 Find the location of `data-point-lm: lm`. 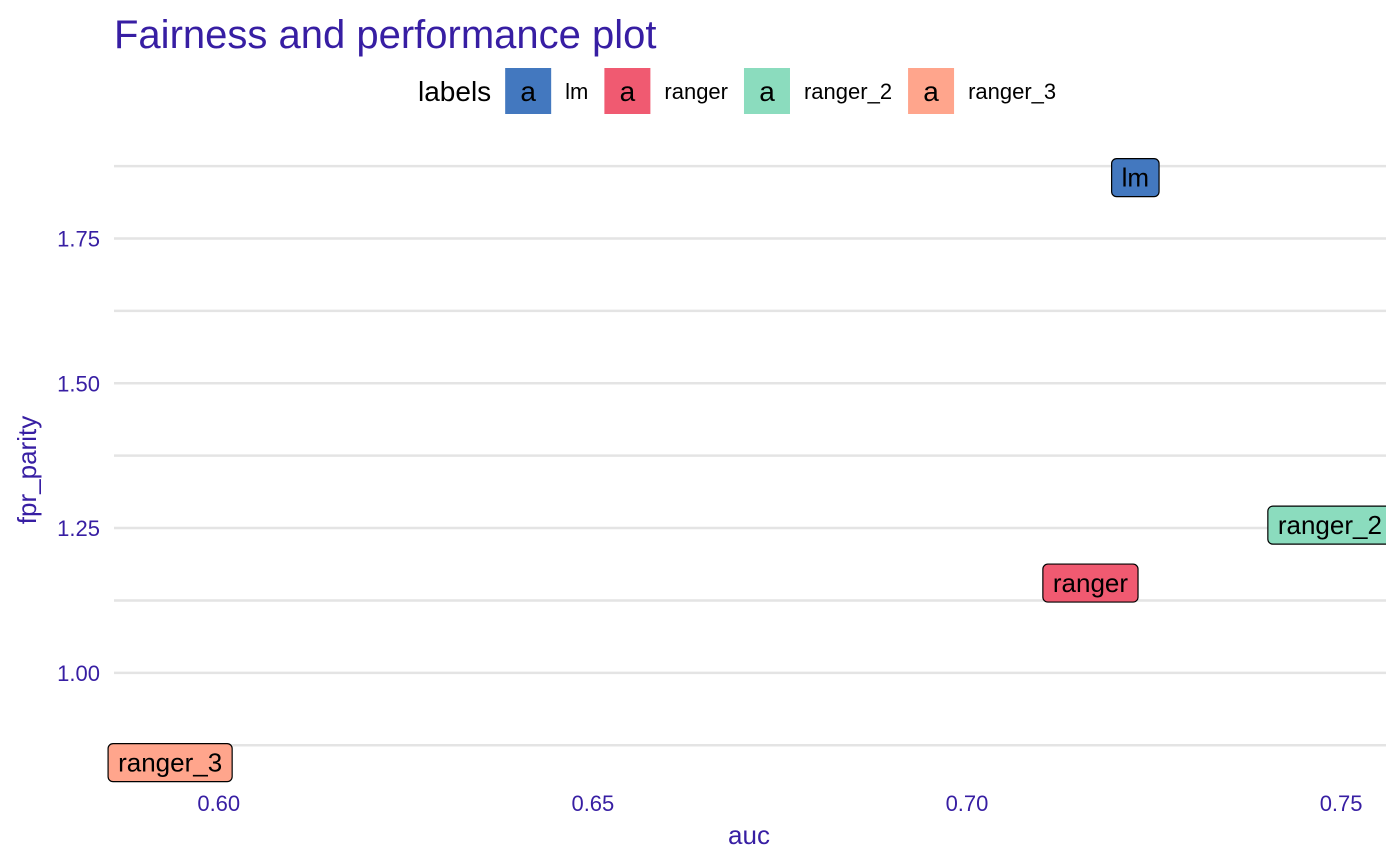

data-point-lm: lm is located at coordinates (1135, 178).